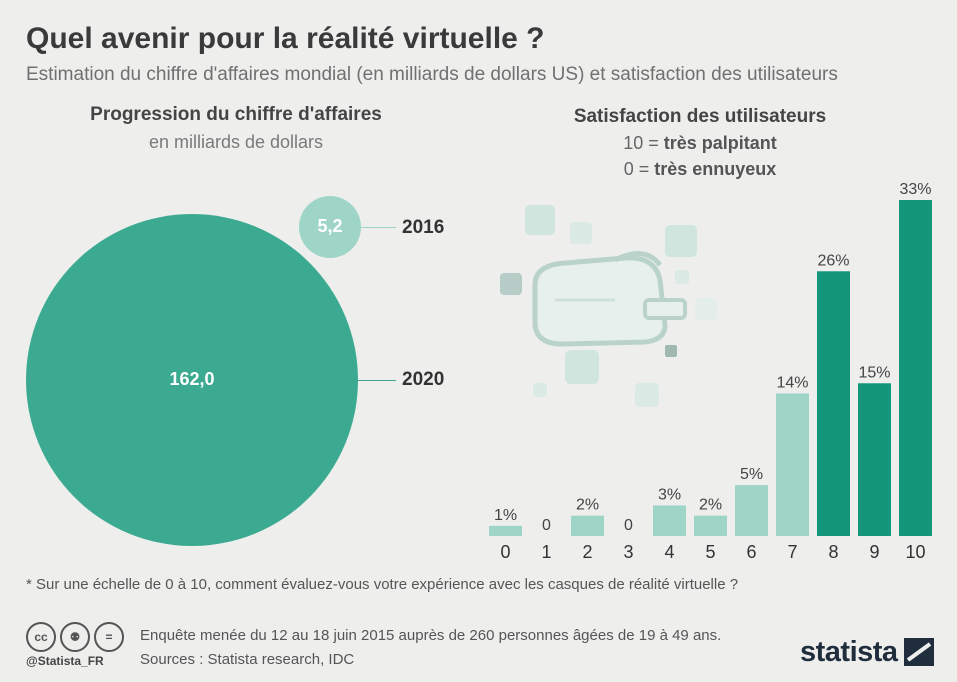 This screenshot has width=957, height=682. Describe the element at coordinates (377, 380) in the screenshot. I see `leader-line-2020` at that location.